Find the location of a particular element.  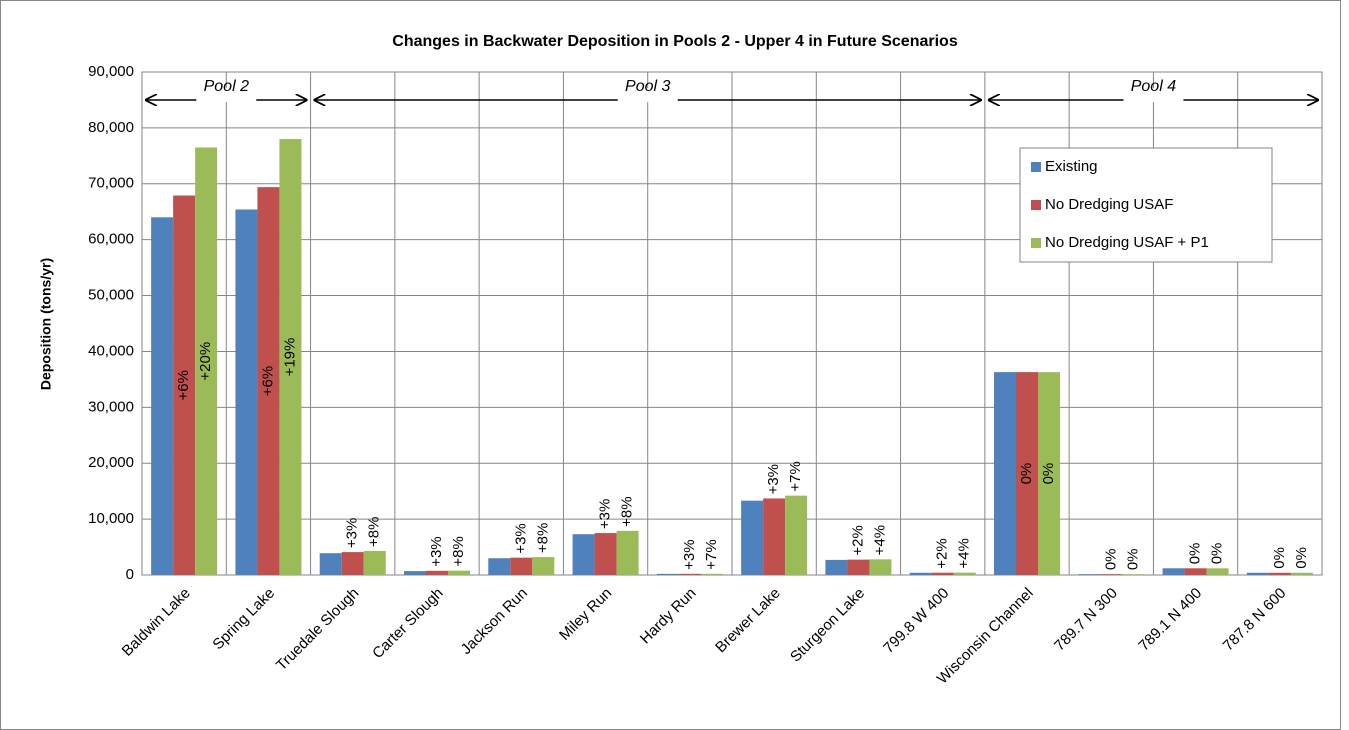

change-label: +20% is located at coordinates (205, 361).